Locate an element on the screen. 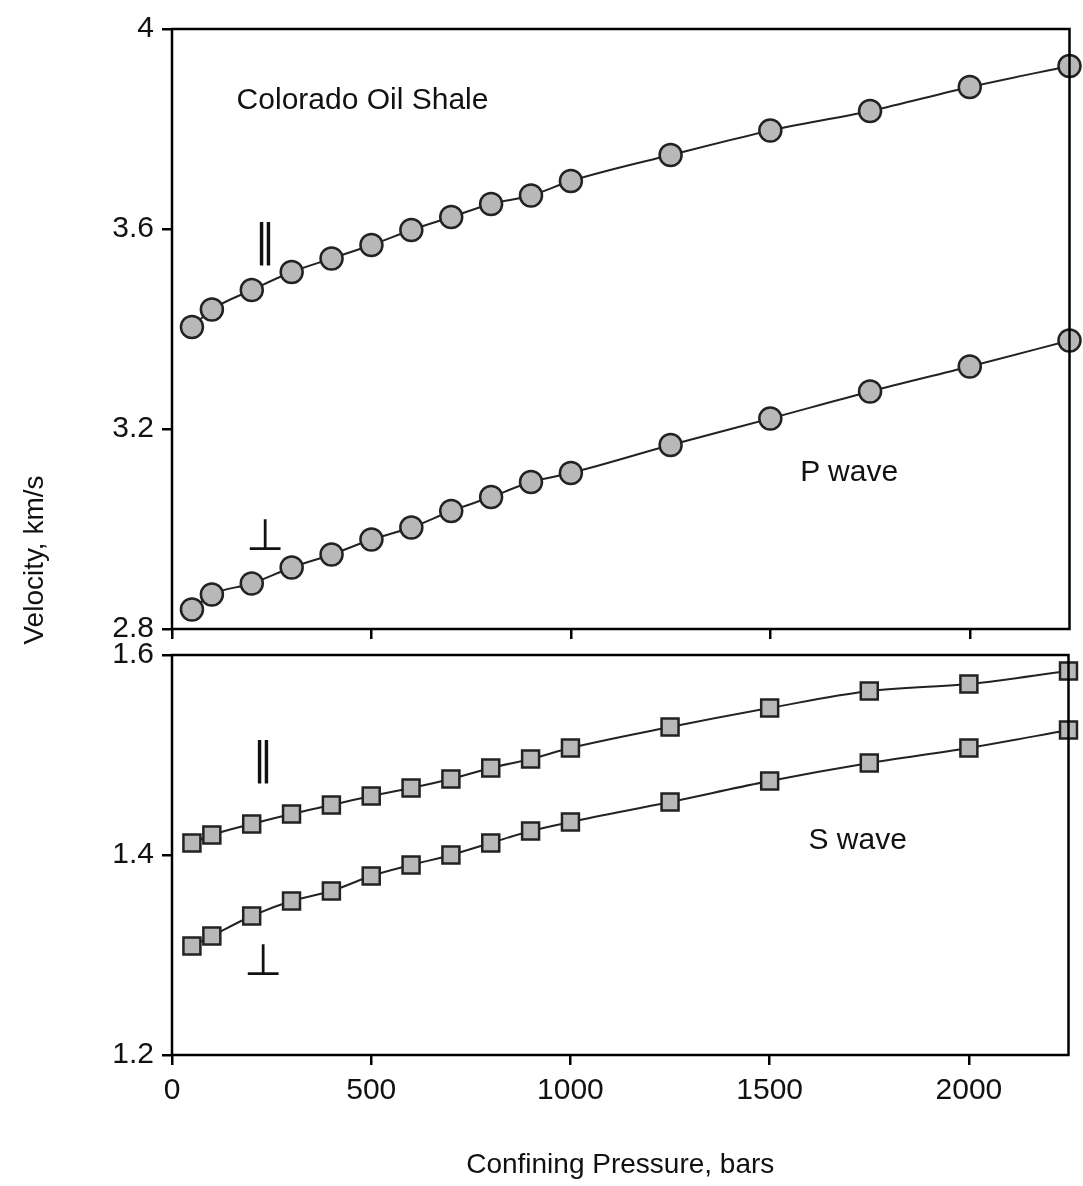 The height and width of the screenshot is (1186, 1083). y-tick-label: 3.6 is located at coordinates (133, 227).